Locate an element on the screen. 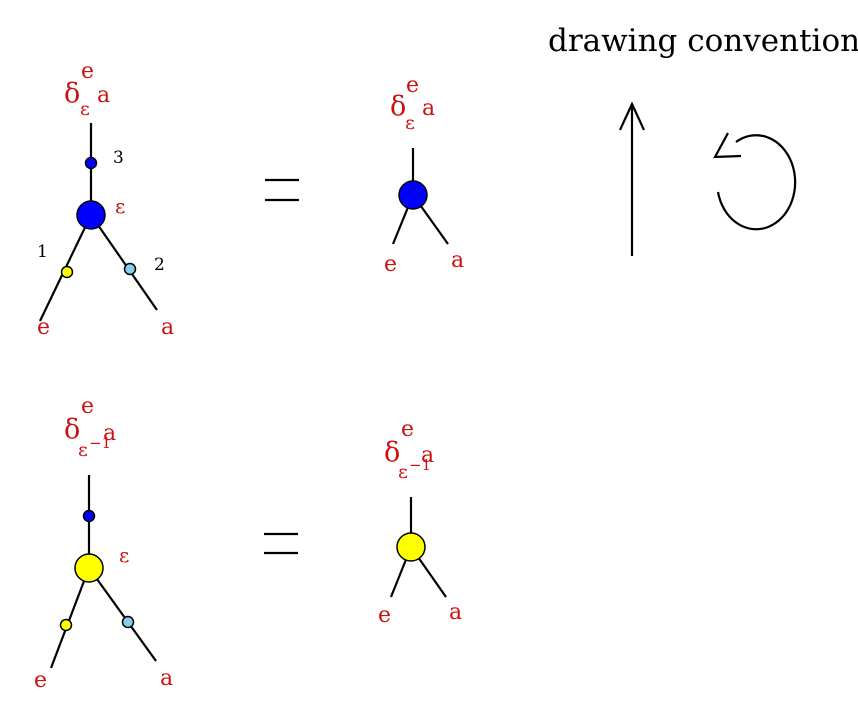 Image resolution: width=858 pixels, height=704 pixels. row2-left-symbol: δ e ε −1 a is located at coordinates (90, 427).